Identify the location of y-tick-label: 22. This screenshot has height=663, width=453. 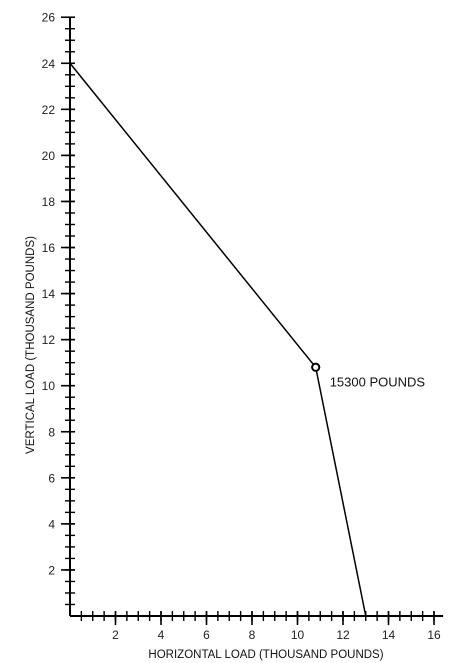
(49, 110).